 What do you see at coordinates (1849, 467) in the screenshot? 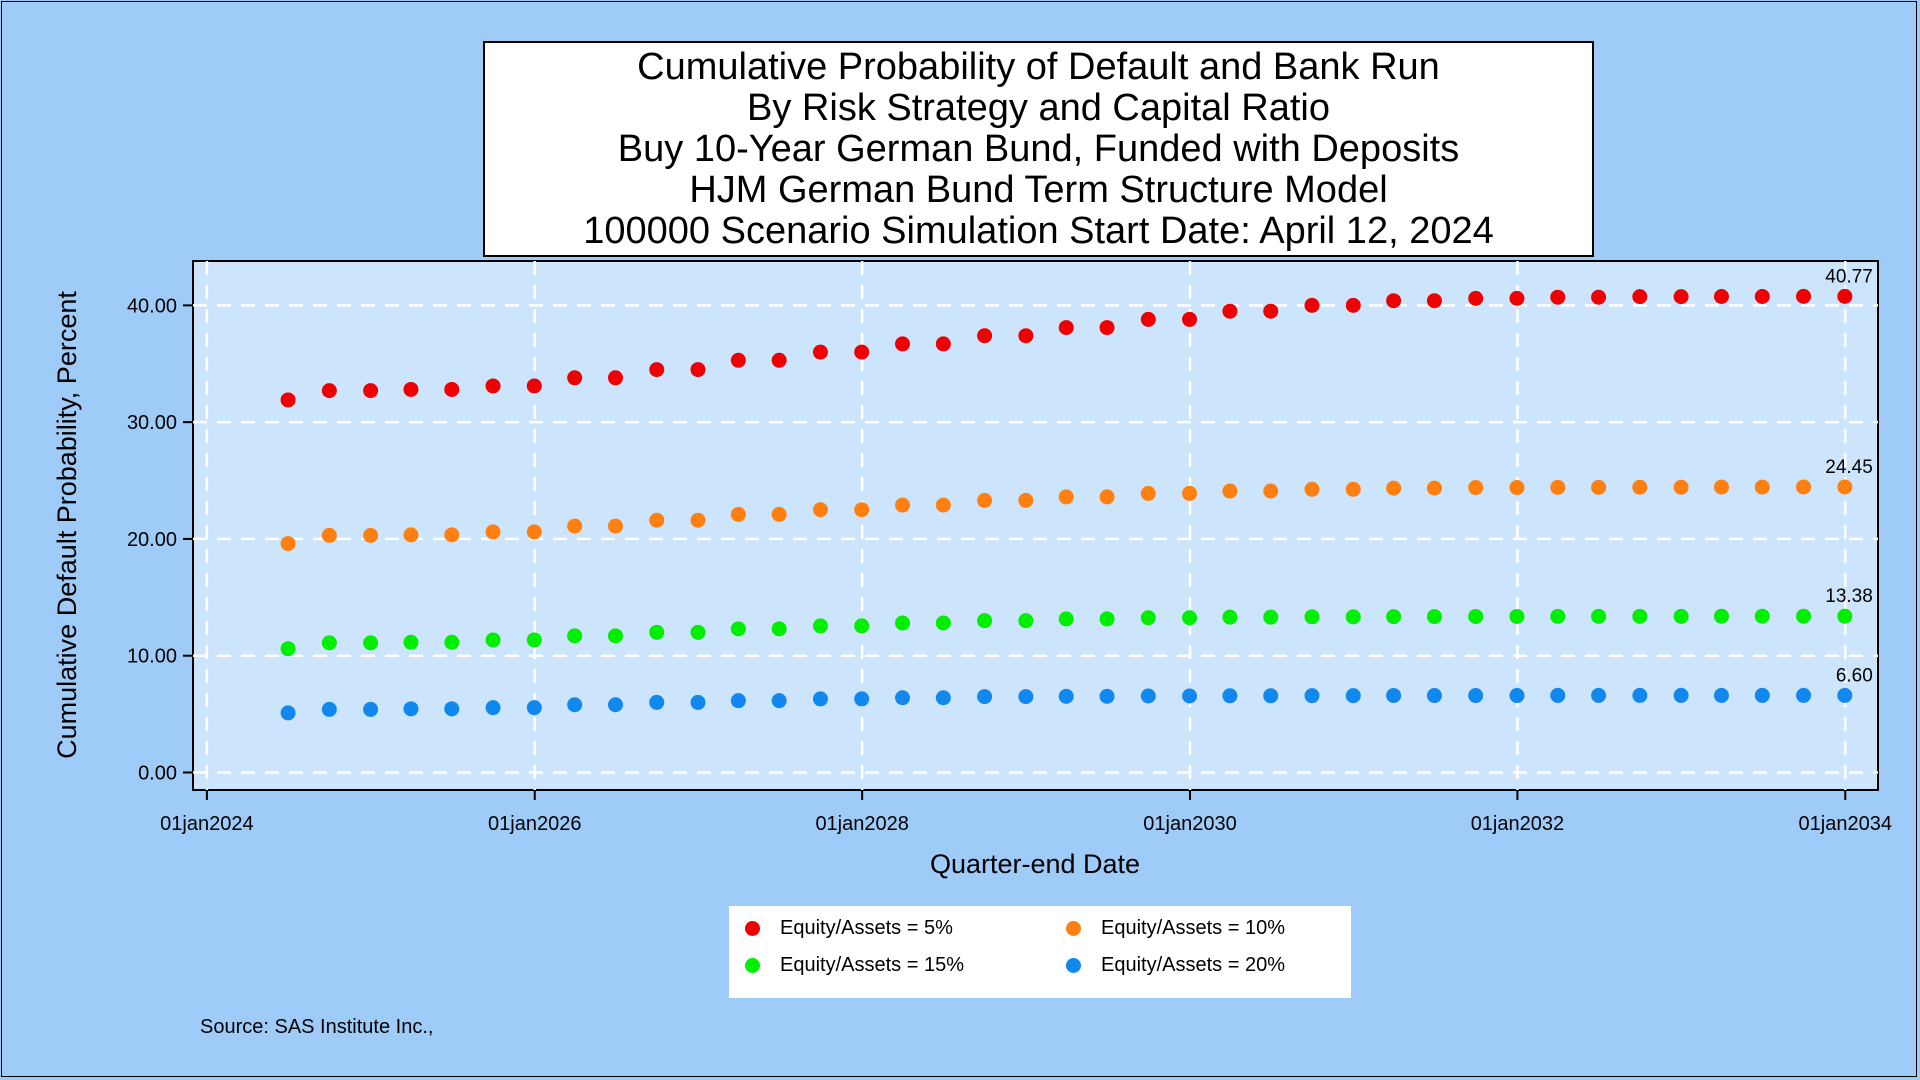
I see `data-label: 24.45` at bounding box center [1849, 467].